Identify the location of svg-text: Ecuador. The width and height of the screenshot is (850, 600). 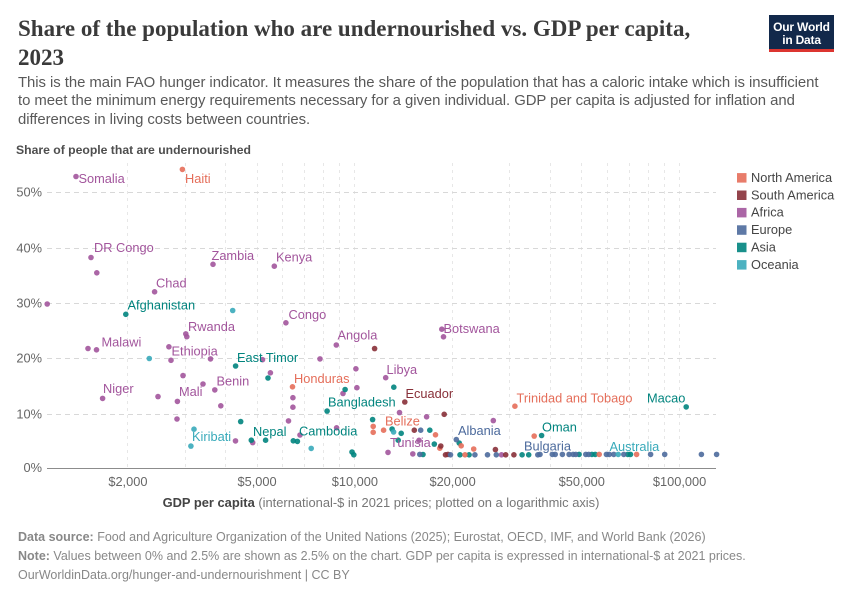
(430, 393).